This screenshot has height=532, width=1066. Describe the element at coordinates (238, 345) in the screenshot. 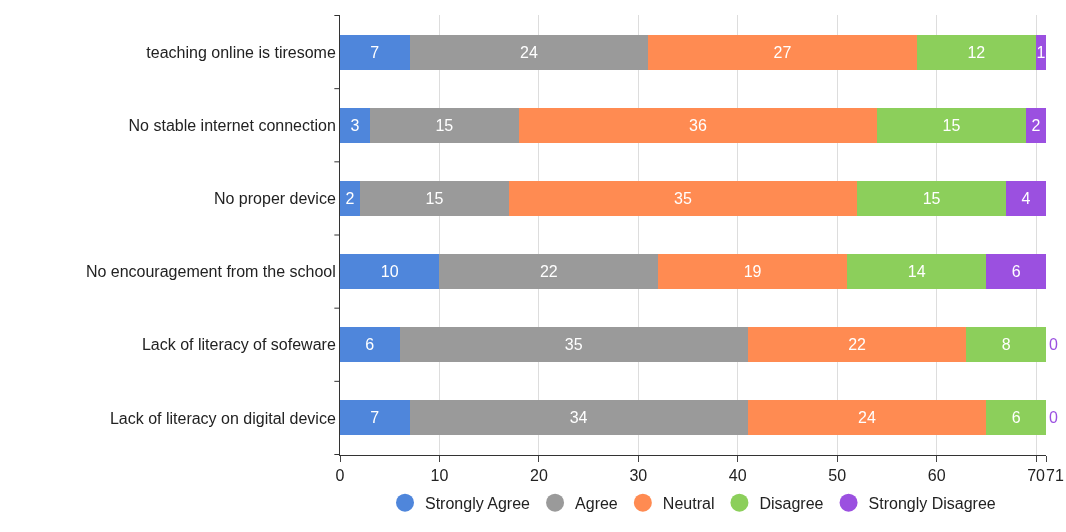

I see `y-tick-label: Lack of literacy of sofeware` at that location.